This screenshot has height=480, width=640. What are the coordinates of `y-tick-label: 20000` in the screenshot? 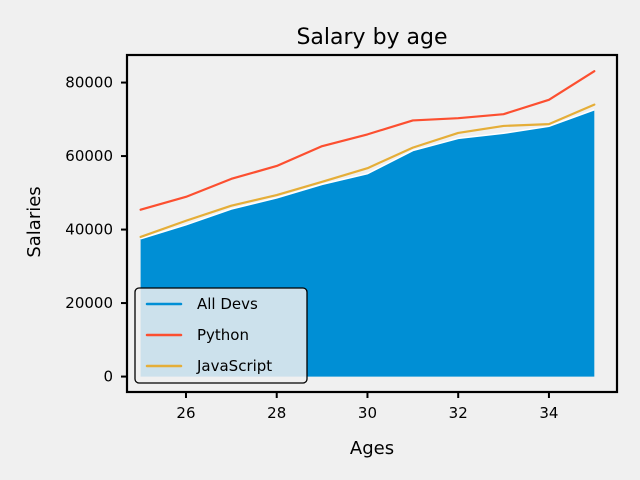 It's located at (89, 303).